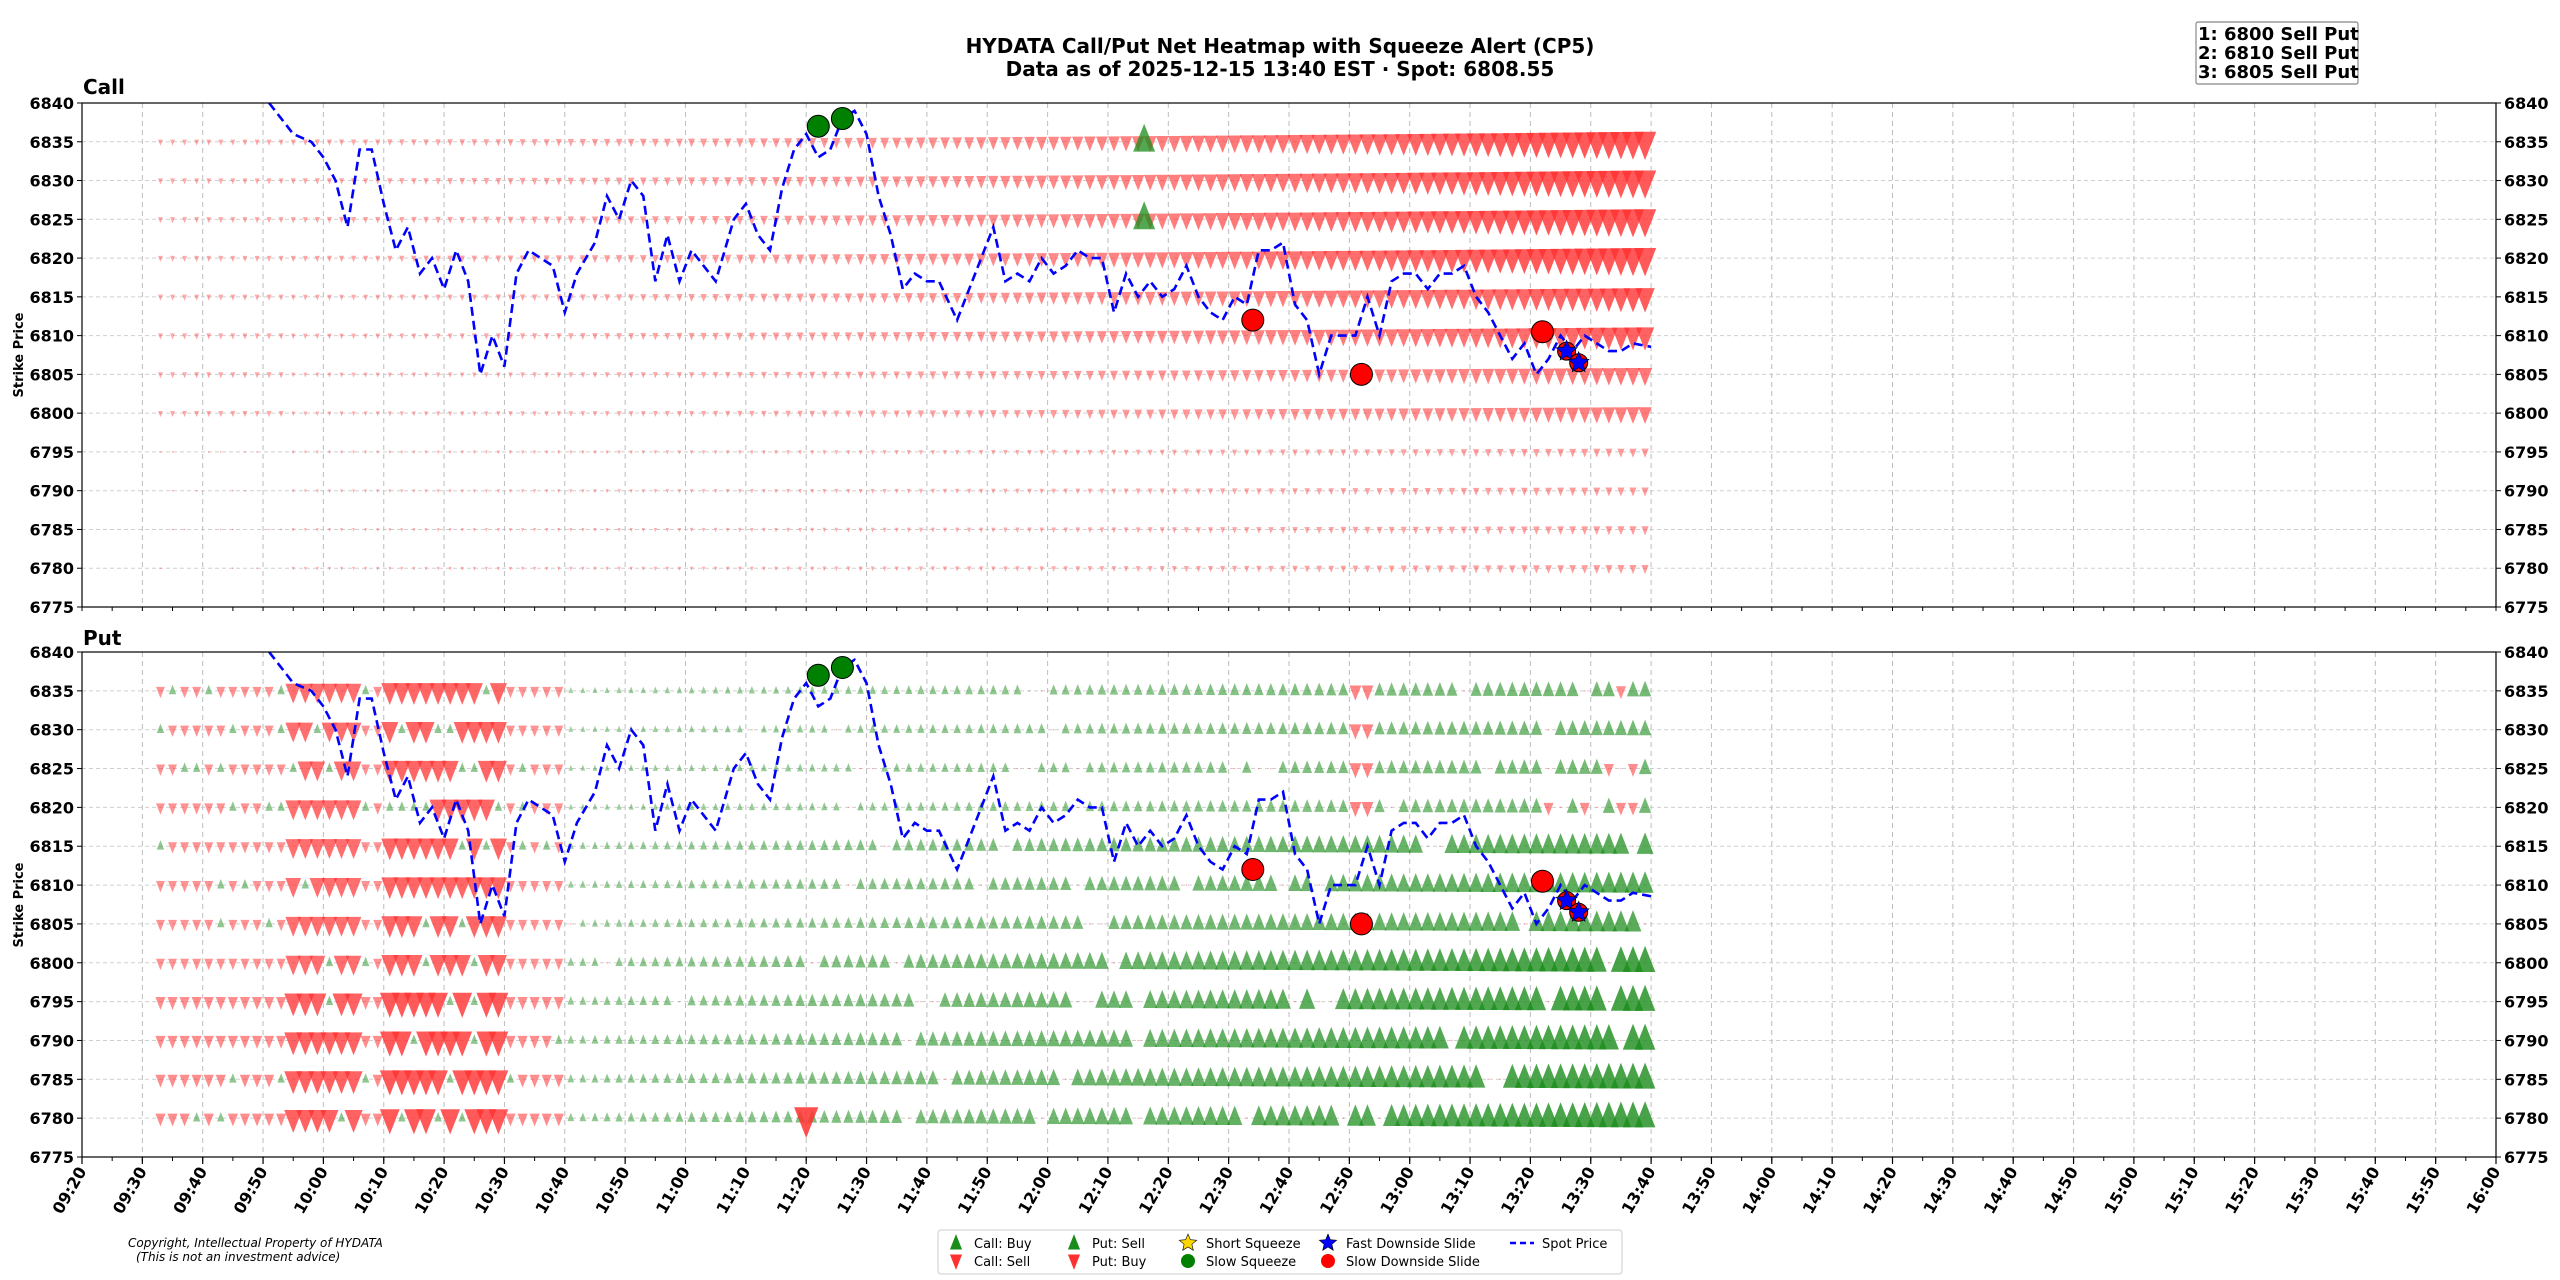  Describe the element at coordinates (2182, 1191) in the screenshot. I see `xtick-label: 15:10` at that location.